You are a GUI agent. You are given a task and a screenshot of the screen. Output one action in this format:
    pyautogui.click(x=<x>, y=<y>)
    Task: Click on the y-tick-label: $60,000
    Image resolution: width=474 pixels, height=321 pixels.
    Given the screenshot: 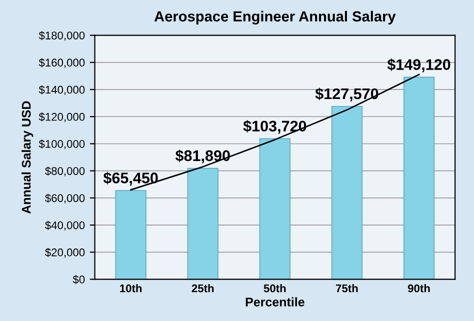 What is the action you would take?
    pyautogui.click(x=65, y=199)
    